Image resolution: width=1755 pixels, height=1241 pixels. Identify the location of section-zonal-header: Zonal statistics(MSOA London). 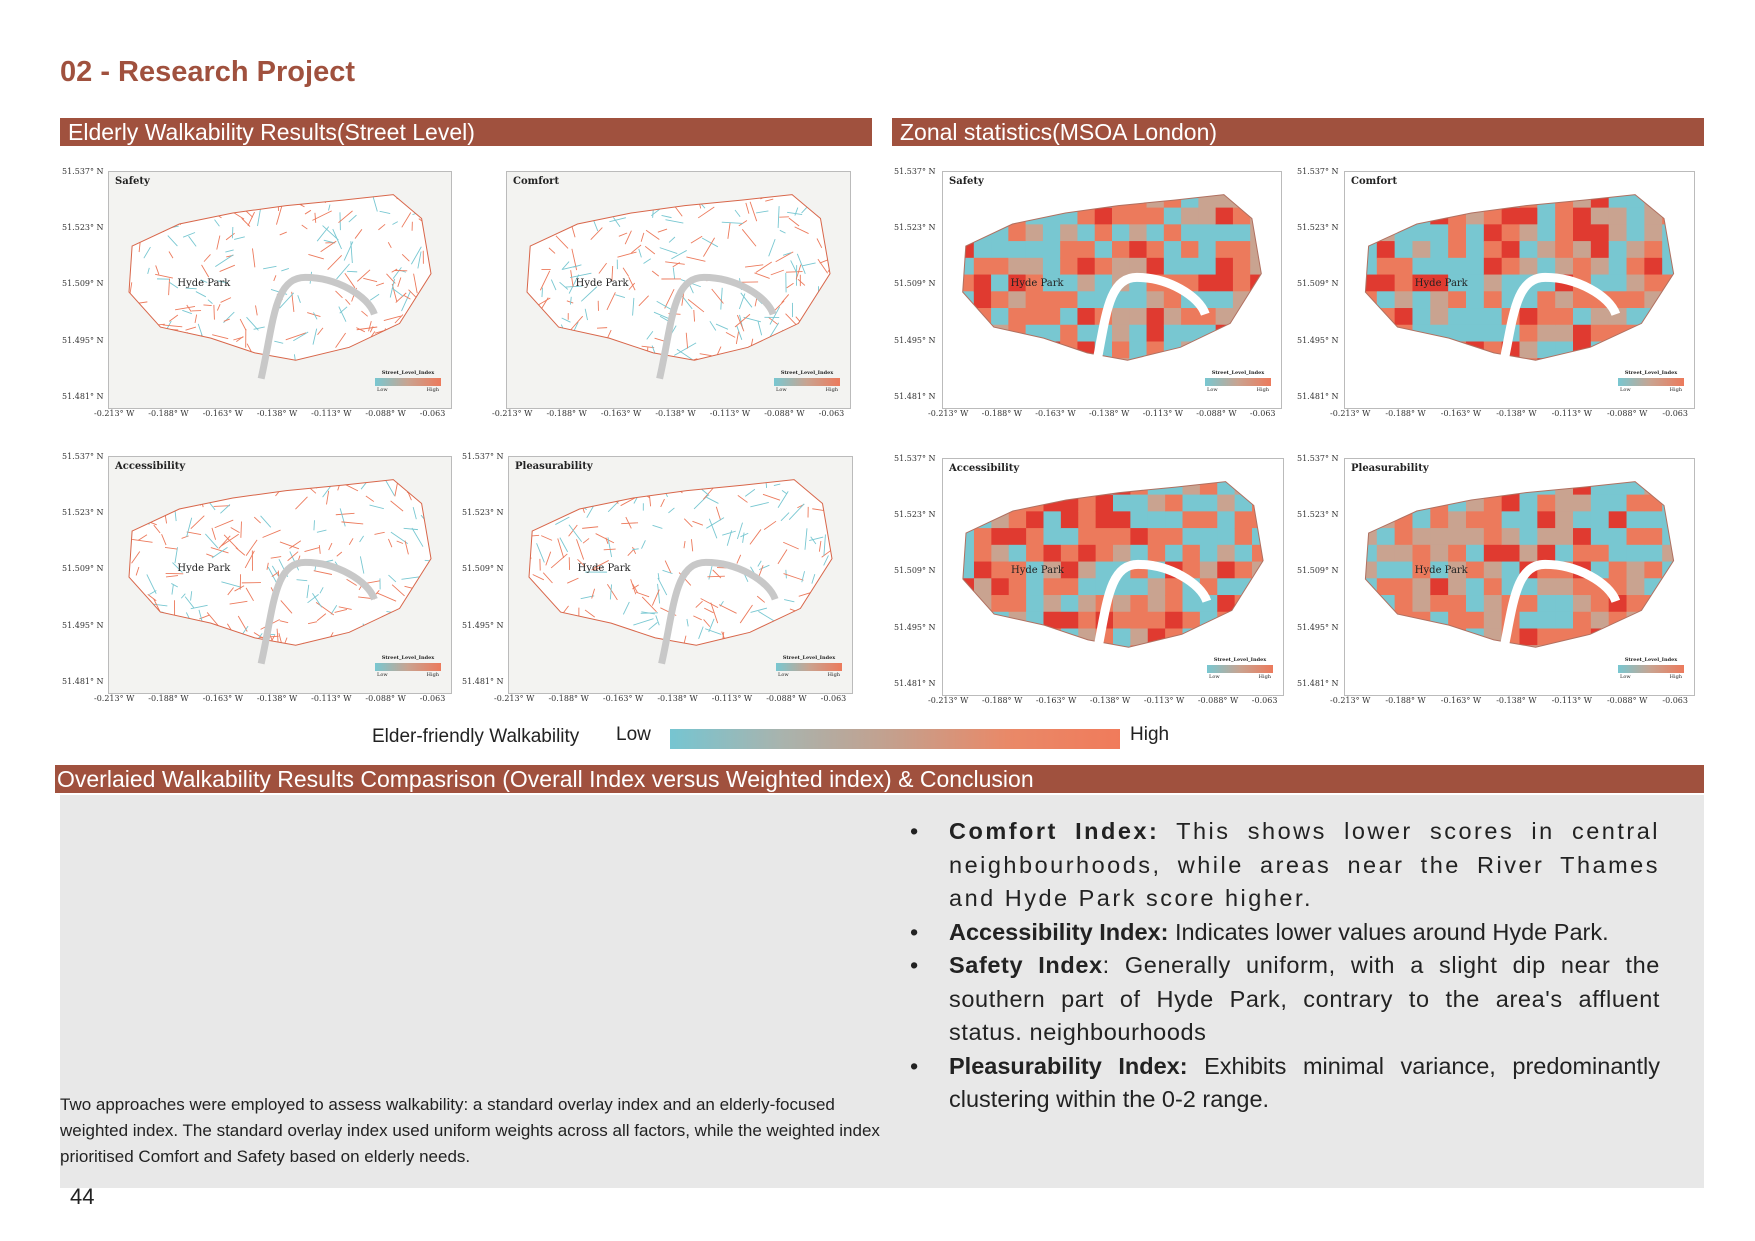
(1298, 132).